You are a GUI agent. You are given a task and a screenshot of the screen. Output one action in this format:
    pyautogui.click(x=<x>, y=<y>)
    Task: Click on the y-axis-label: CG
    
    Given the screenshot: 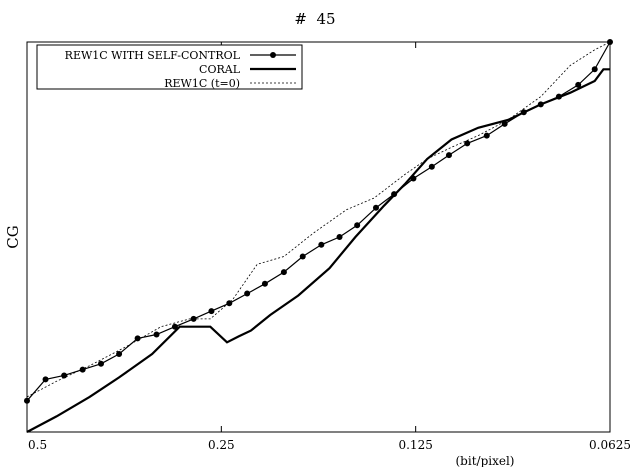 What is the action you would take?
    pyautogui.click(x=13, y=236)
    